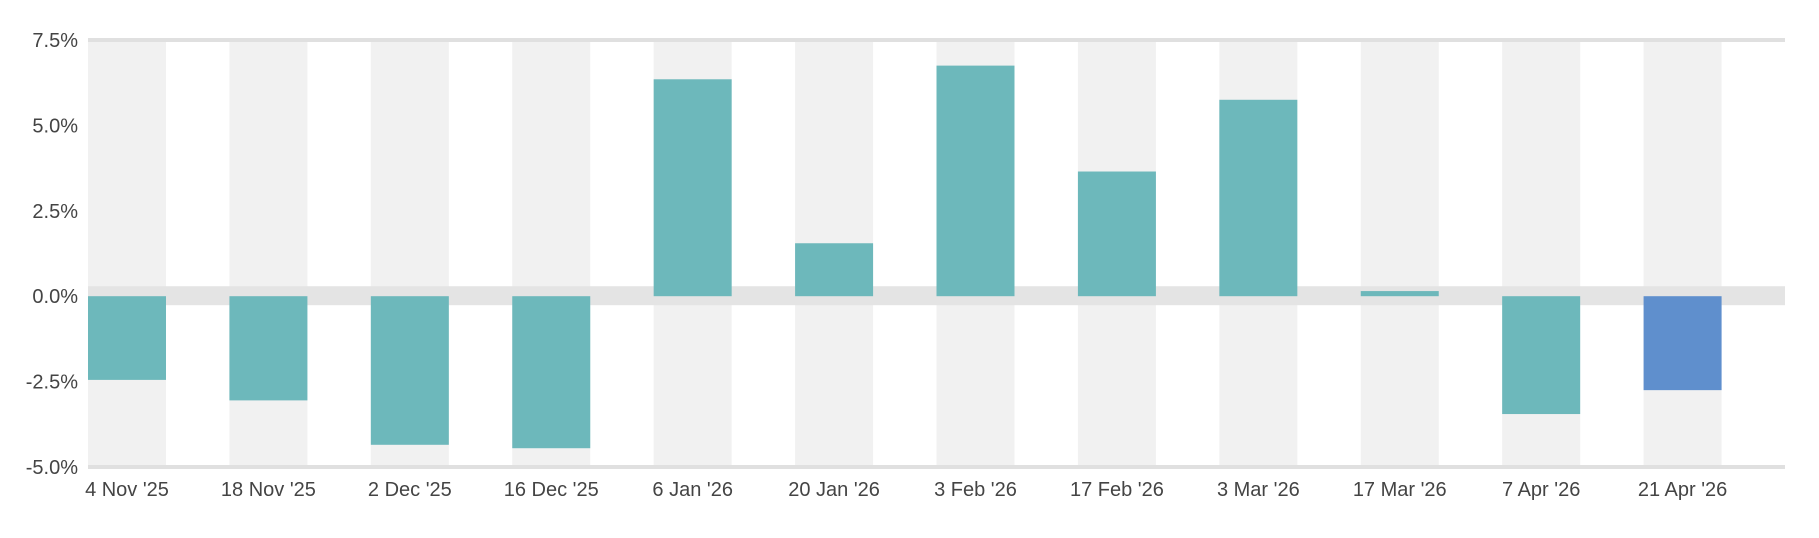 The image size is (1819, 538). Describe the element at coordinates (127, 490) in the screenshot. I see `x-tick-label: 4 Nov '25` at that location.